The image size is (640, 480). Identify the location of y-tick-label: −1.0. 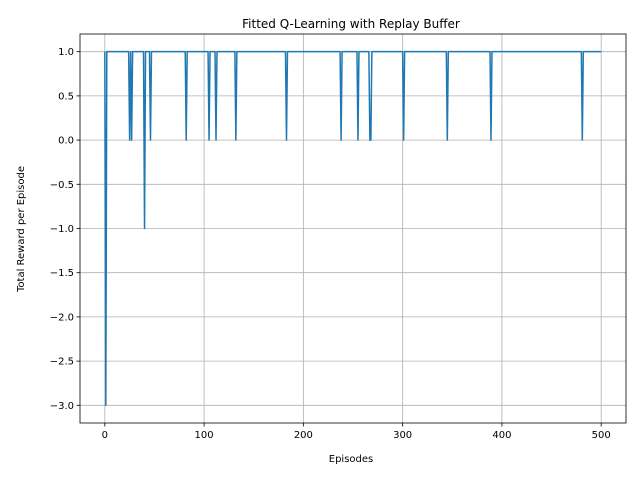
(62, 229).